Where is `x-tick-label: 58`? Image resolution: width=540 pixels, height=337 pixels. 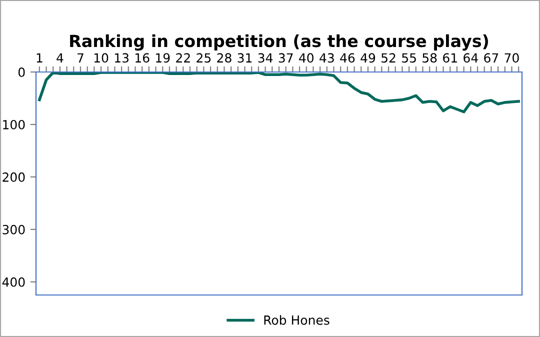
x-tick-label: 58 is located at coordinates (429, 58).